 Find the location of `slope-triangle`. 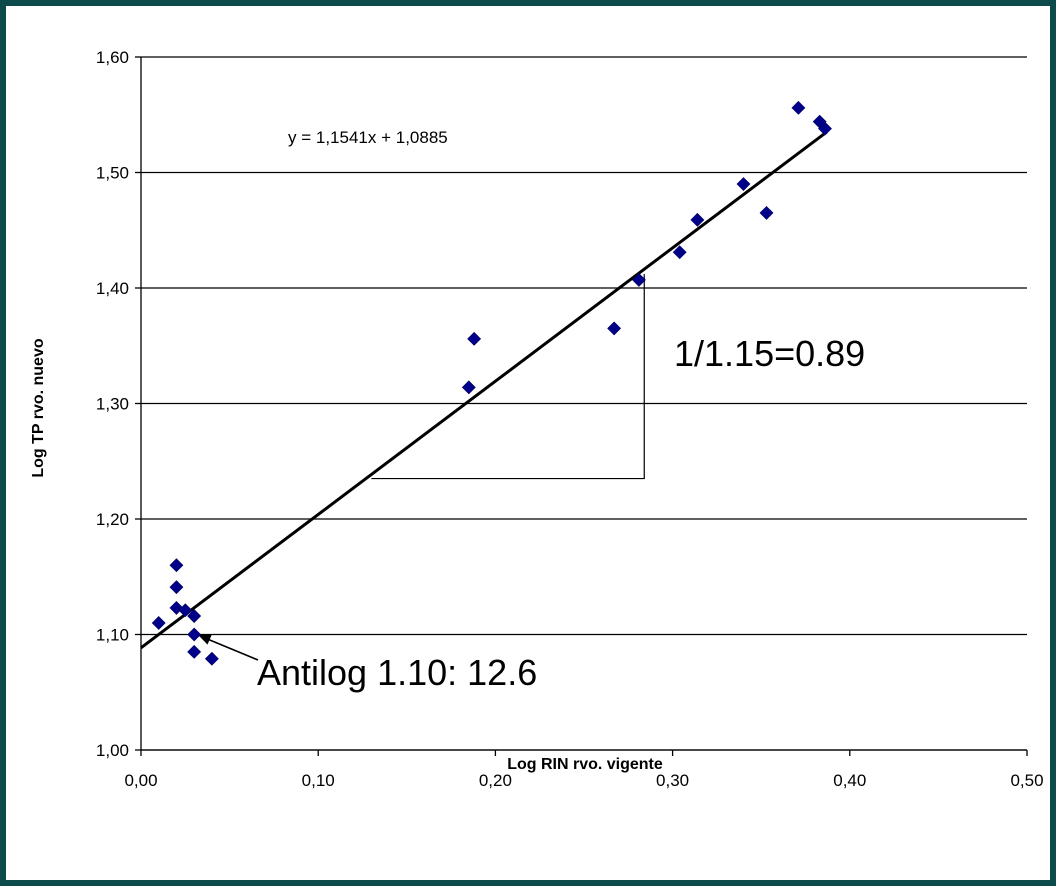

slope-triangle is located at coordinates (508, 377).